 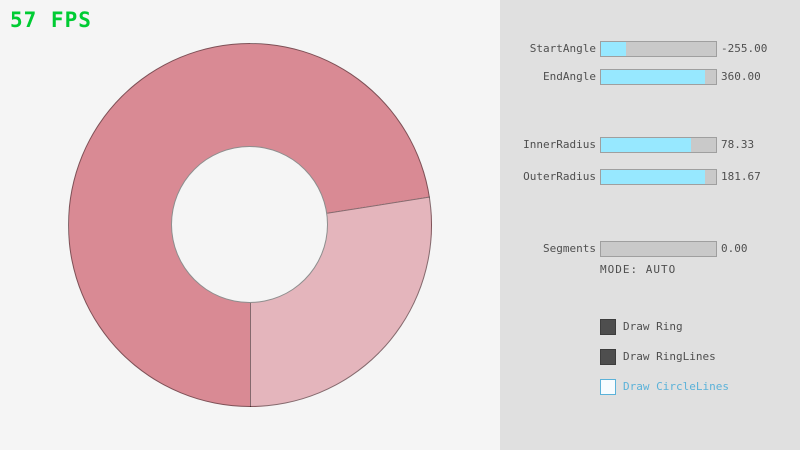 I want to click on fps-counter: 57 FPS, so click(x=51, y=20).